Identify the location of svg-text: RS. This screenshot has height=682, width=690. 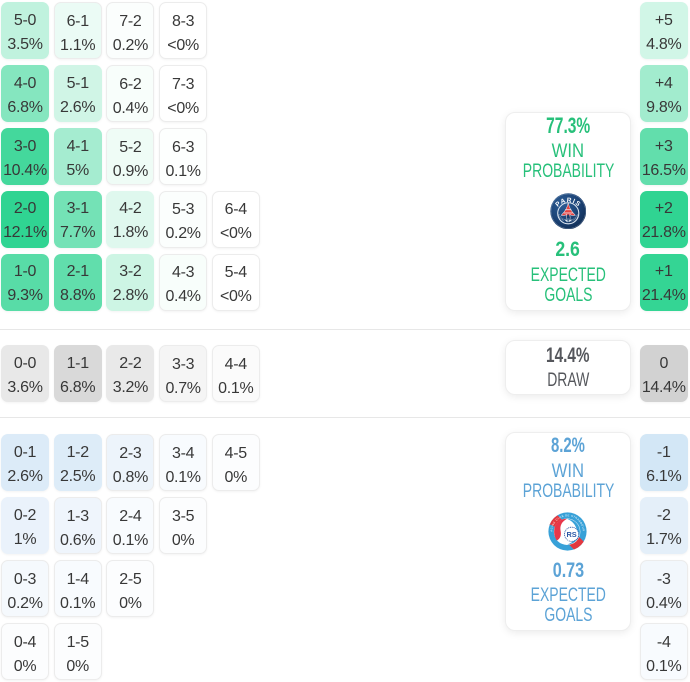
(572, 534).